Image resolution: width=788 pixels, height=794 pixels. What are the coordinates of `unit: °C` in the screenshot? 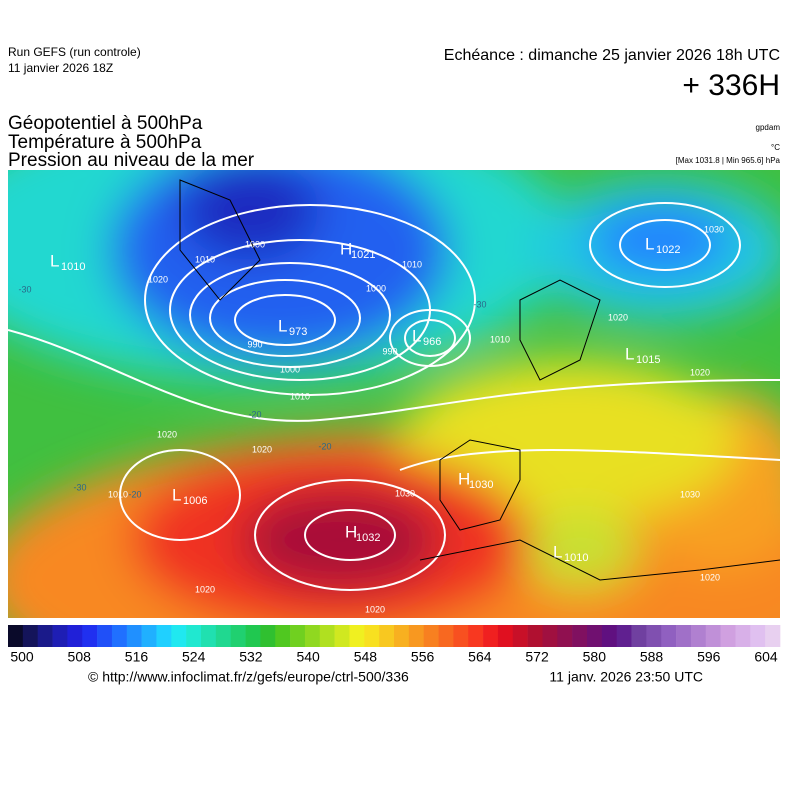 It's located at (775, 147).